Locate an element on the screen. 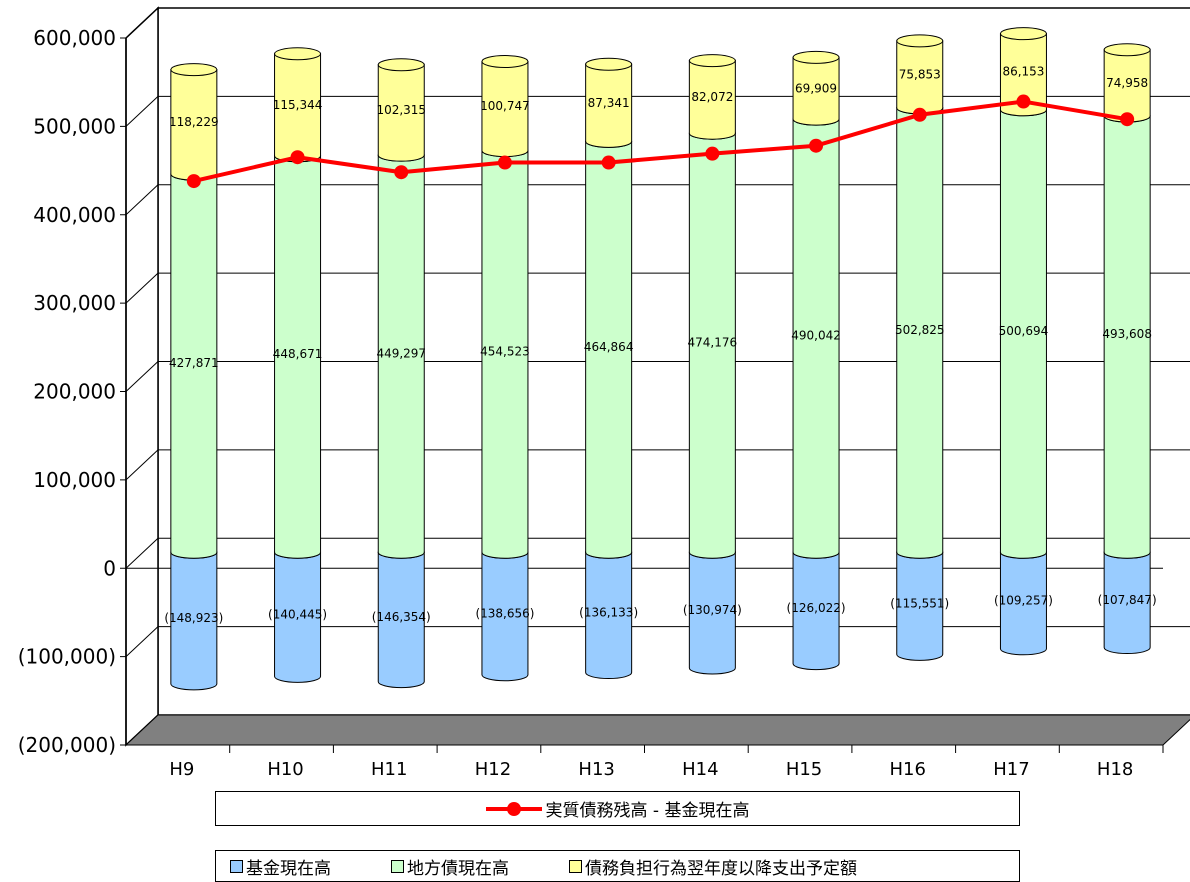 This screenshot has height=882, width=1190. legend-line-series: 実質債務残高 - 基金現在高 is located at coordinates (617, 808).